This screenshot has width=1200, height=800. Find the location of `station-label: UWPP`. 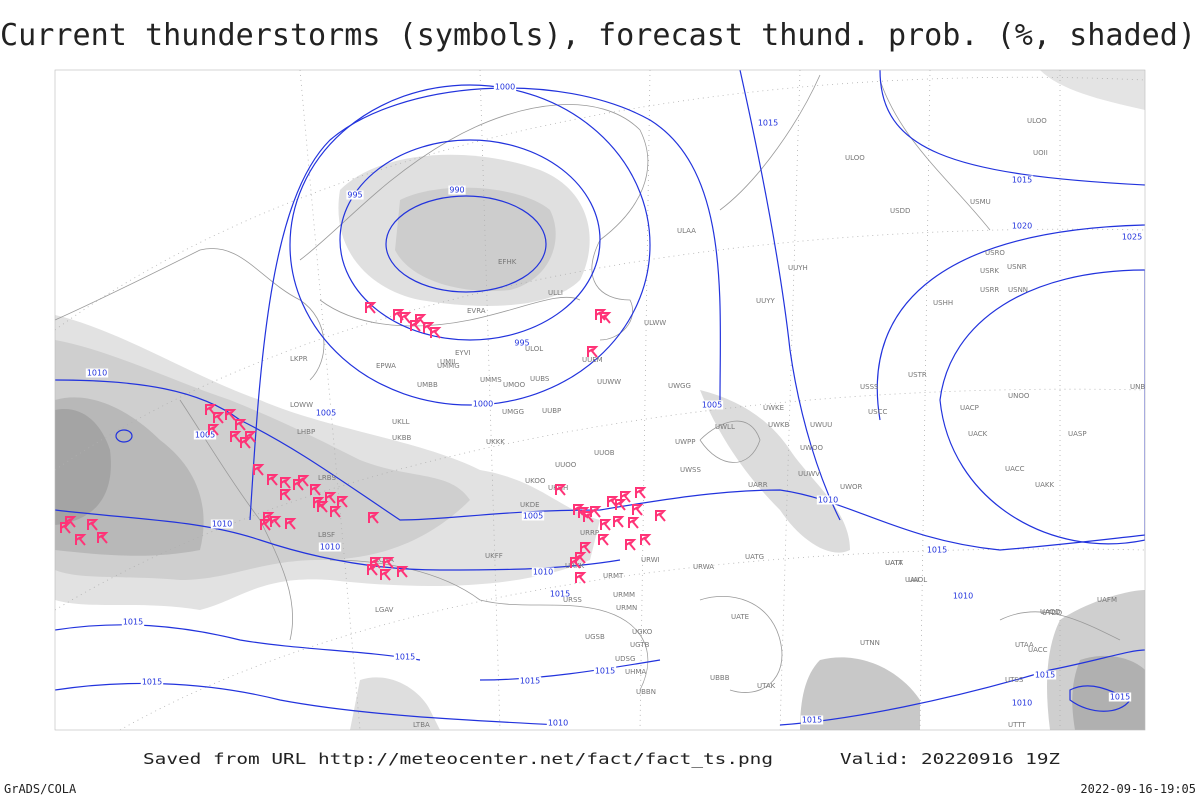

station-label: UWPP is located at coordinates (685, 442).